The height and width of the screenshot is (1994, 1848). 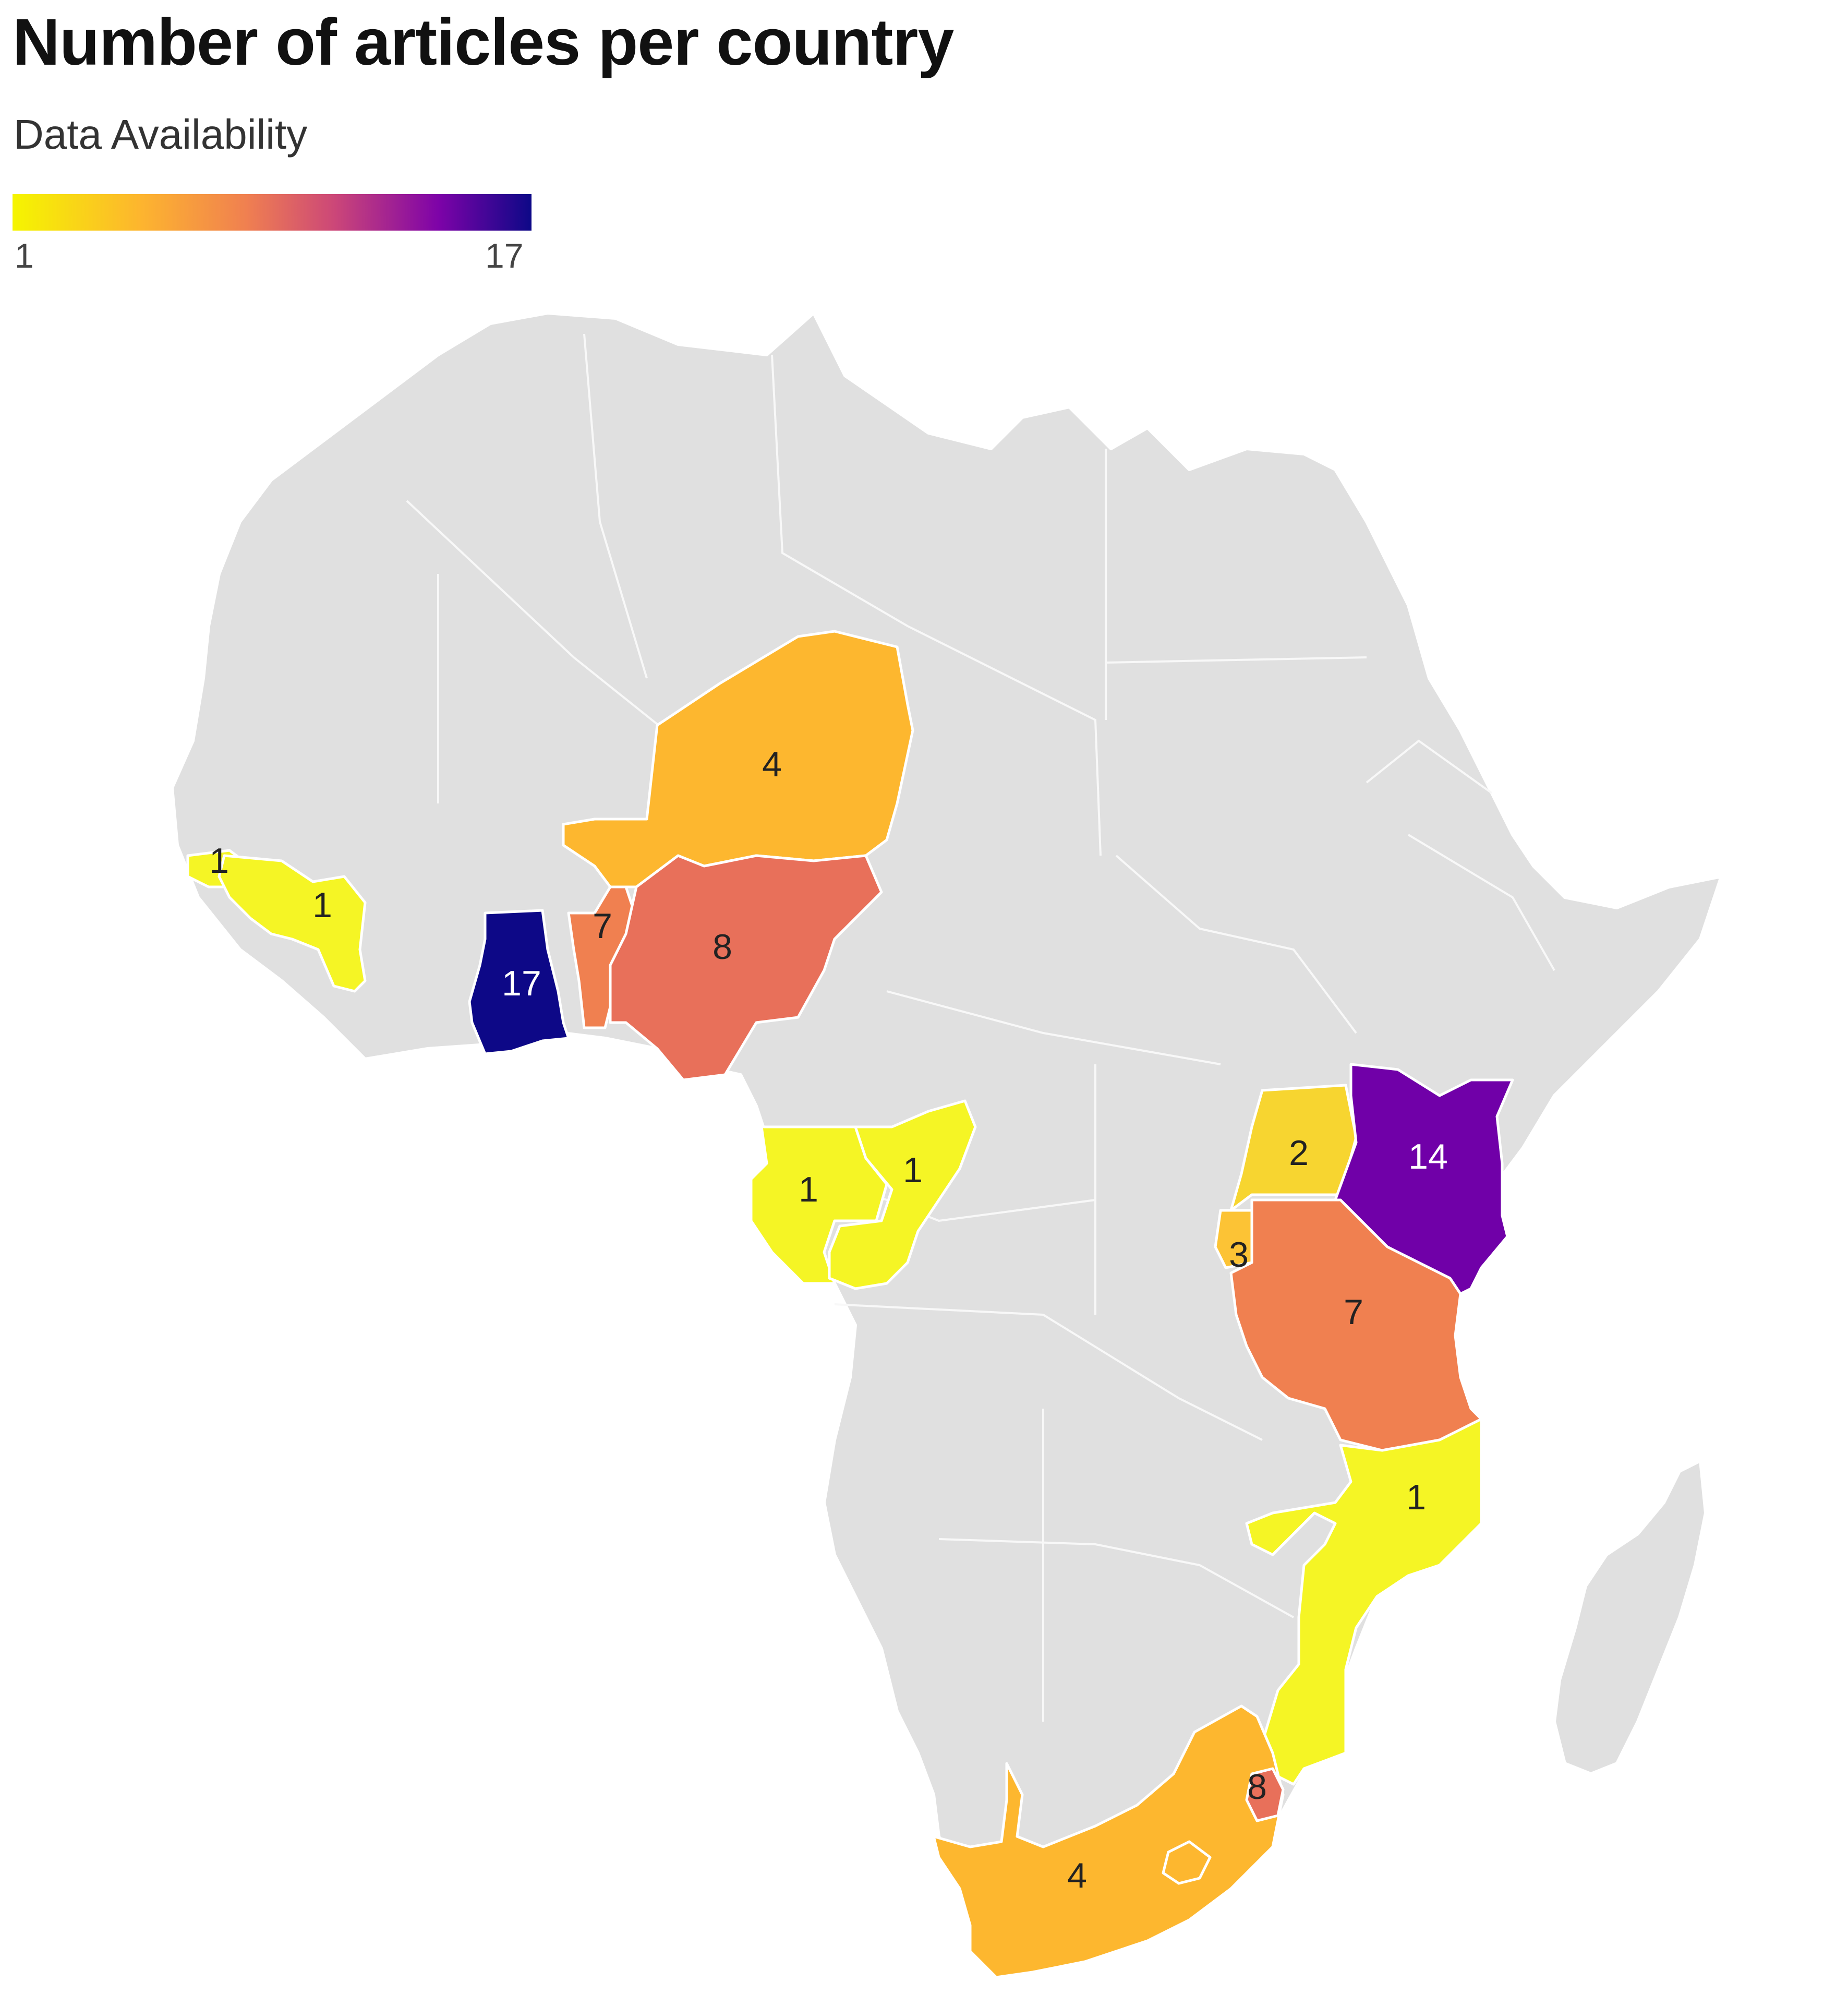 I want to click on label-guinea: 1, so click(x=322, y=905).